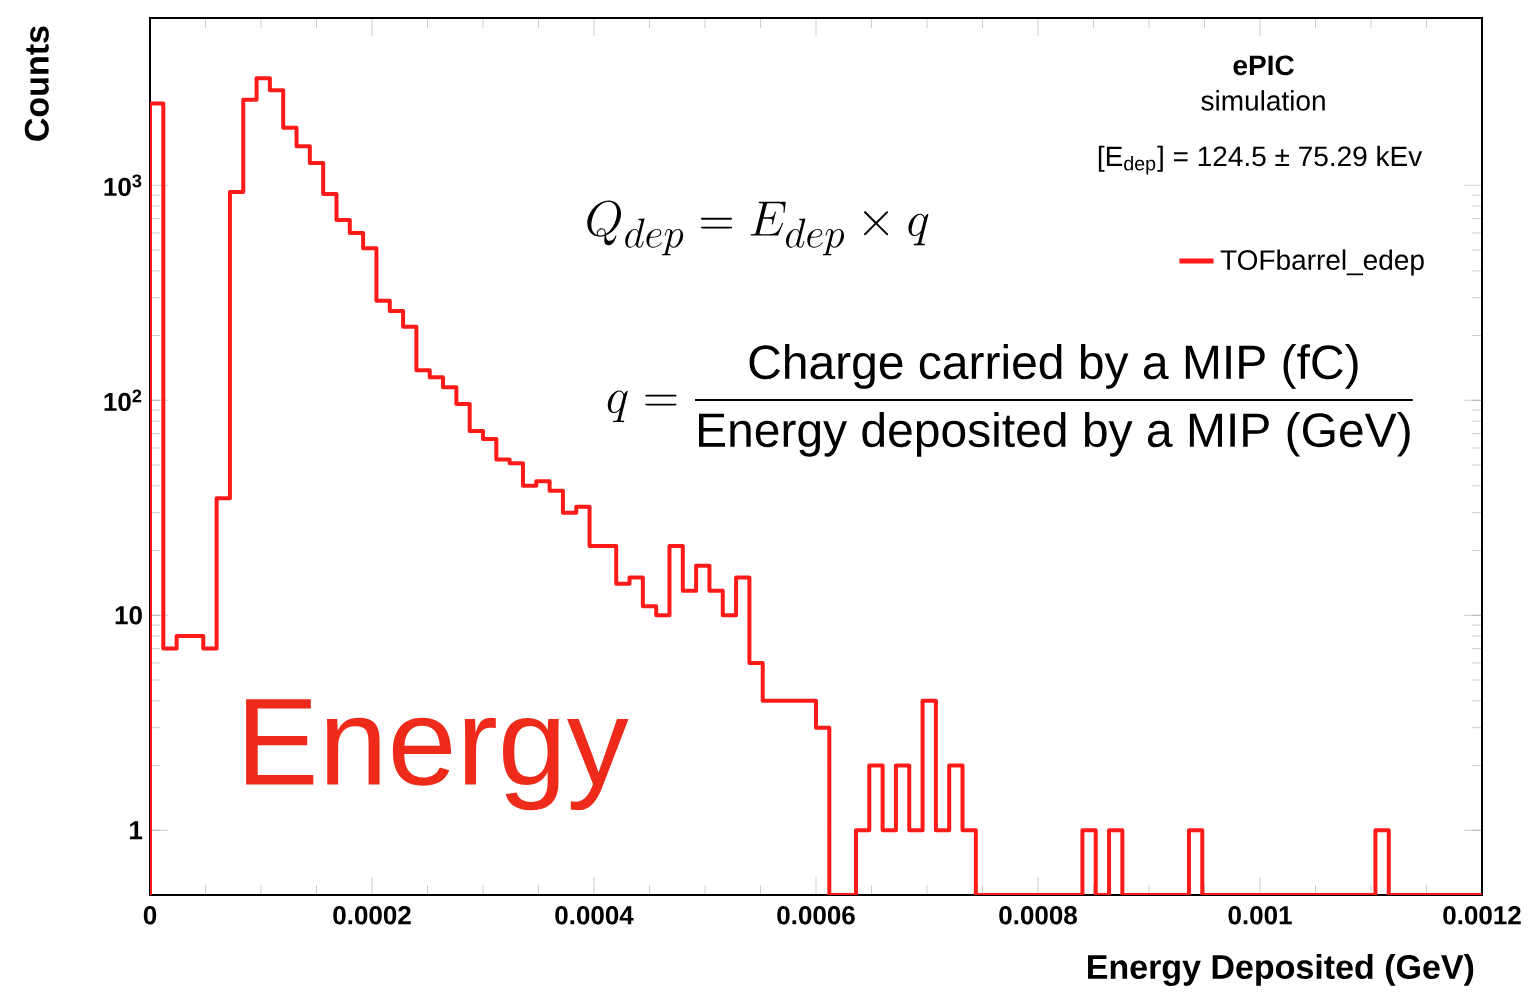 This screenshot has height=994, width=1532. What do you see at coordinates (1038, 915) in the screenshot?
I see `x-tick-label: 0.0008` at bounding box center [1038, 915].